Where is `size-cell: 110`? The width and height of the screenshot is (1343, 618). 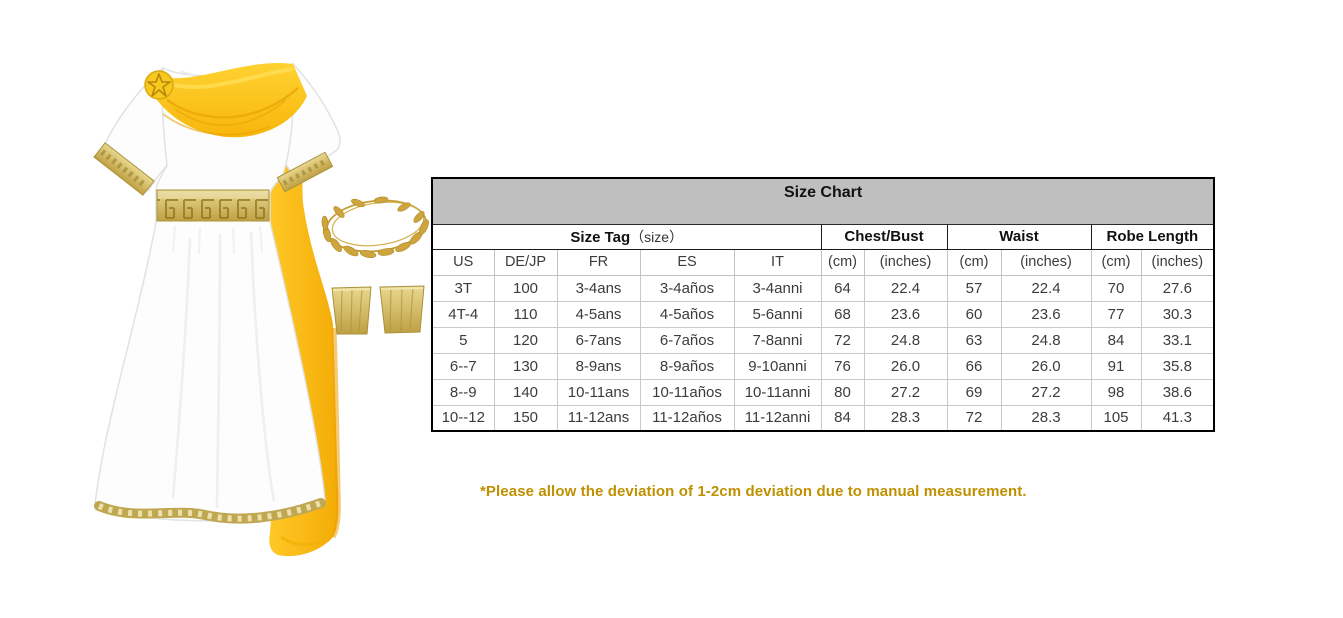
size-cell: 110 is located at coordinates (525, 314).